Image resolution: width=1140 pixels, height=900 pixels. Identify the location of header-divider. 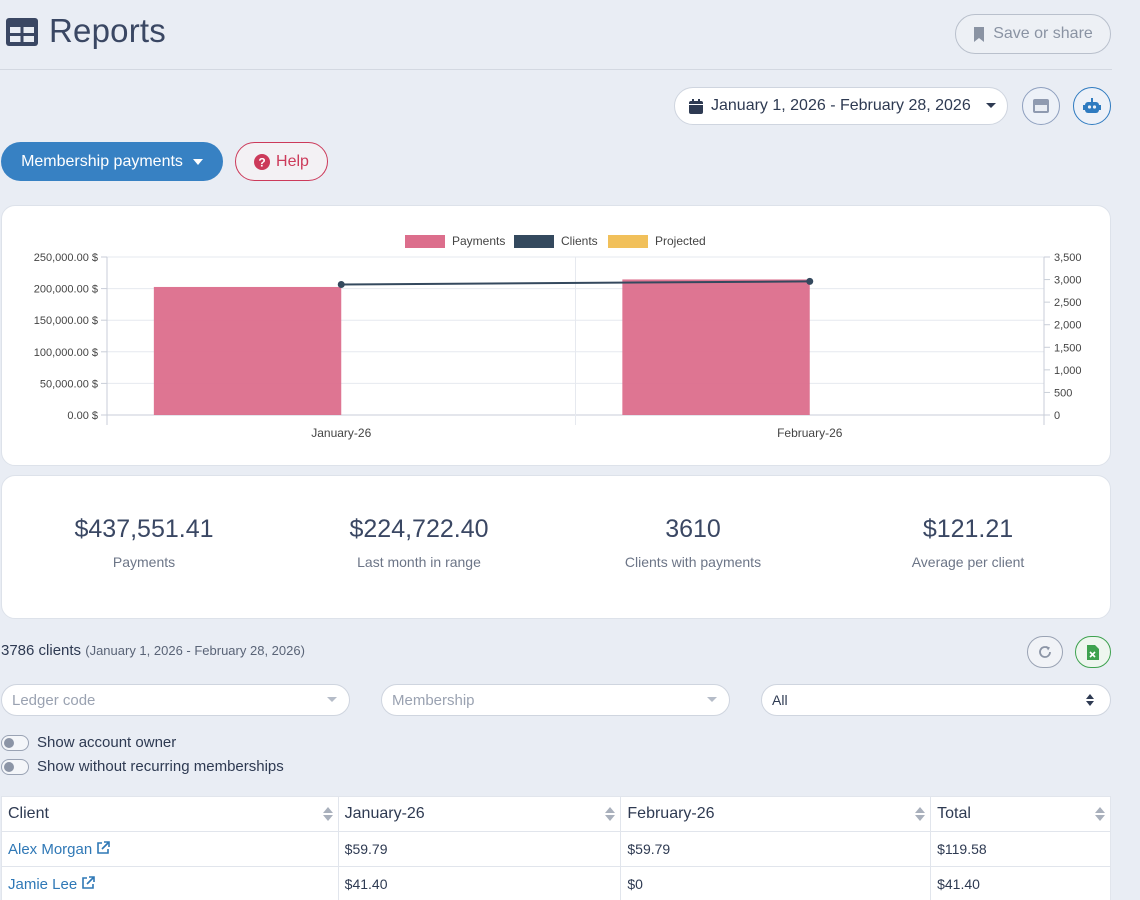
(556, 69).